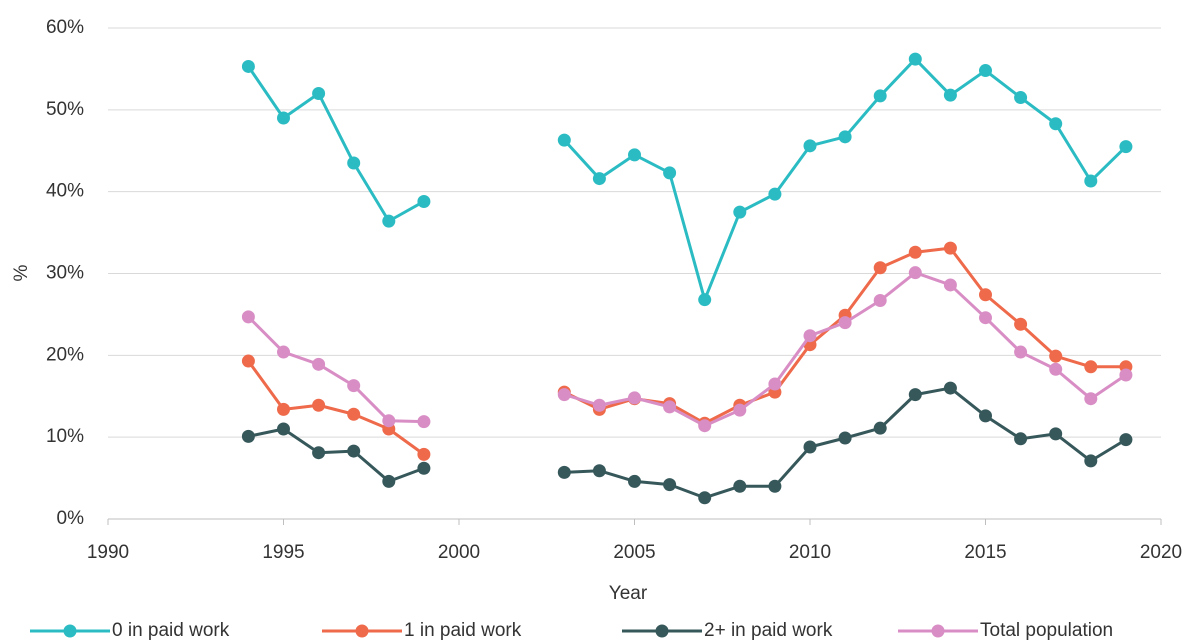  I want to click on x-tick-label: 1995, so click(283, 552).